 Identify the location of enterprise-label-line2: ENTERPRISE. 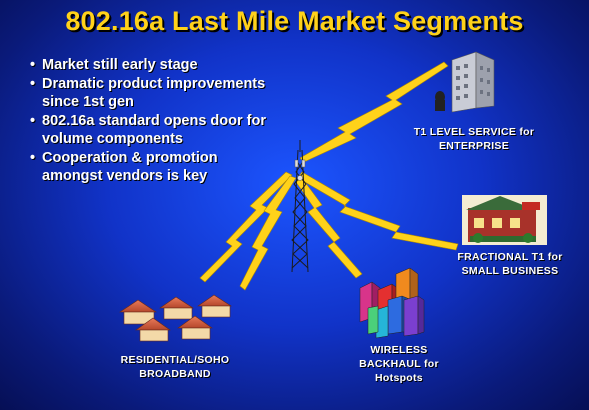
(474, 146).